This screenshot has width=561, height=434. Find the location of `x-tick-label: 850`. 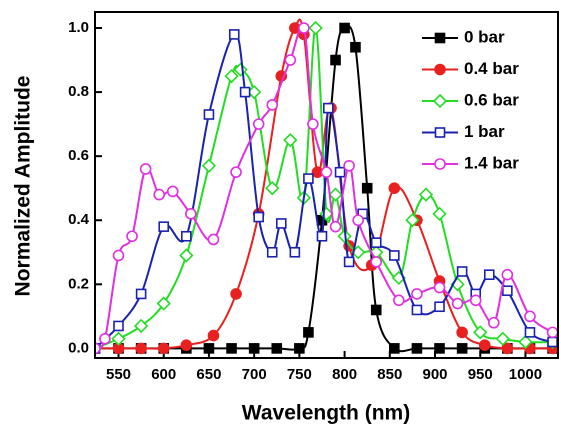

x-tick-label: 850 is located at coordinates (389, 374).